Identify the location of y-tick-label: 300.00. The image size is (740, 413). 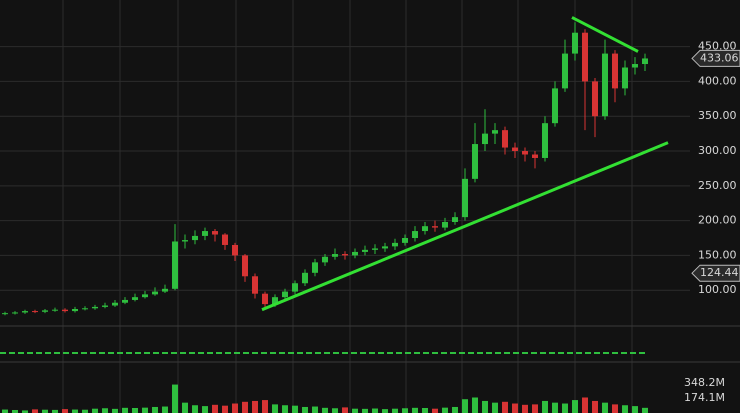
(717, 150).